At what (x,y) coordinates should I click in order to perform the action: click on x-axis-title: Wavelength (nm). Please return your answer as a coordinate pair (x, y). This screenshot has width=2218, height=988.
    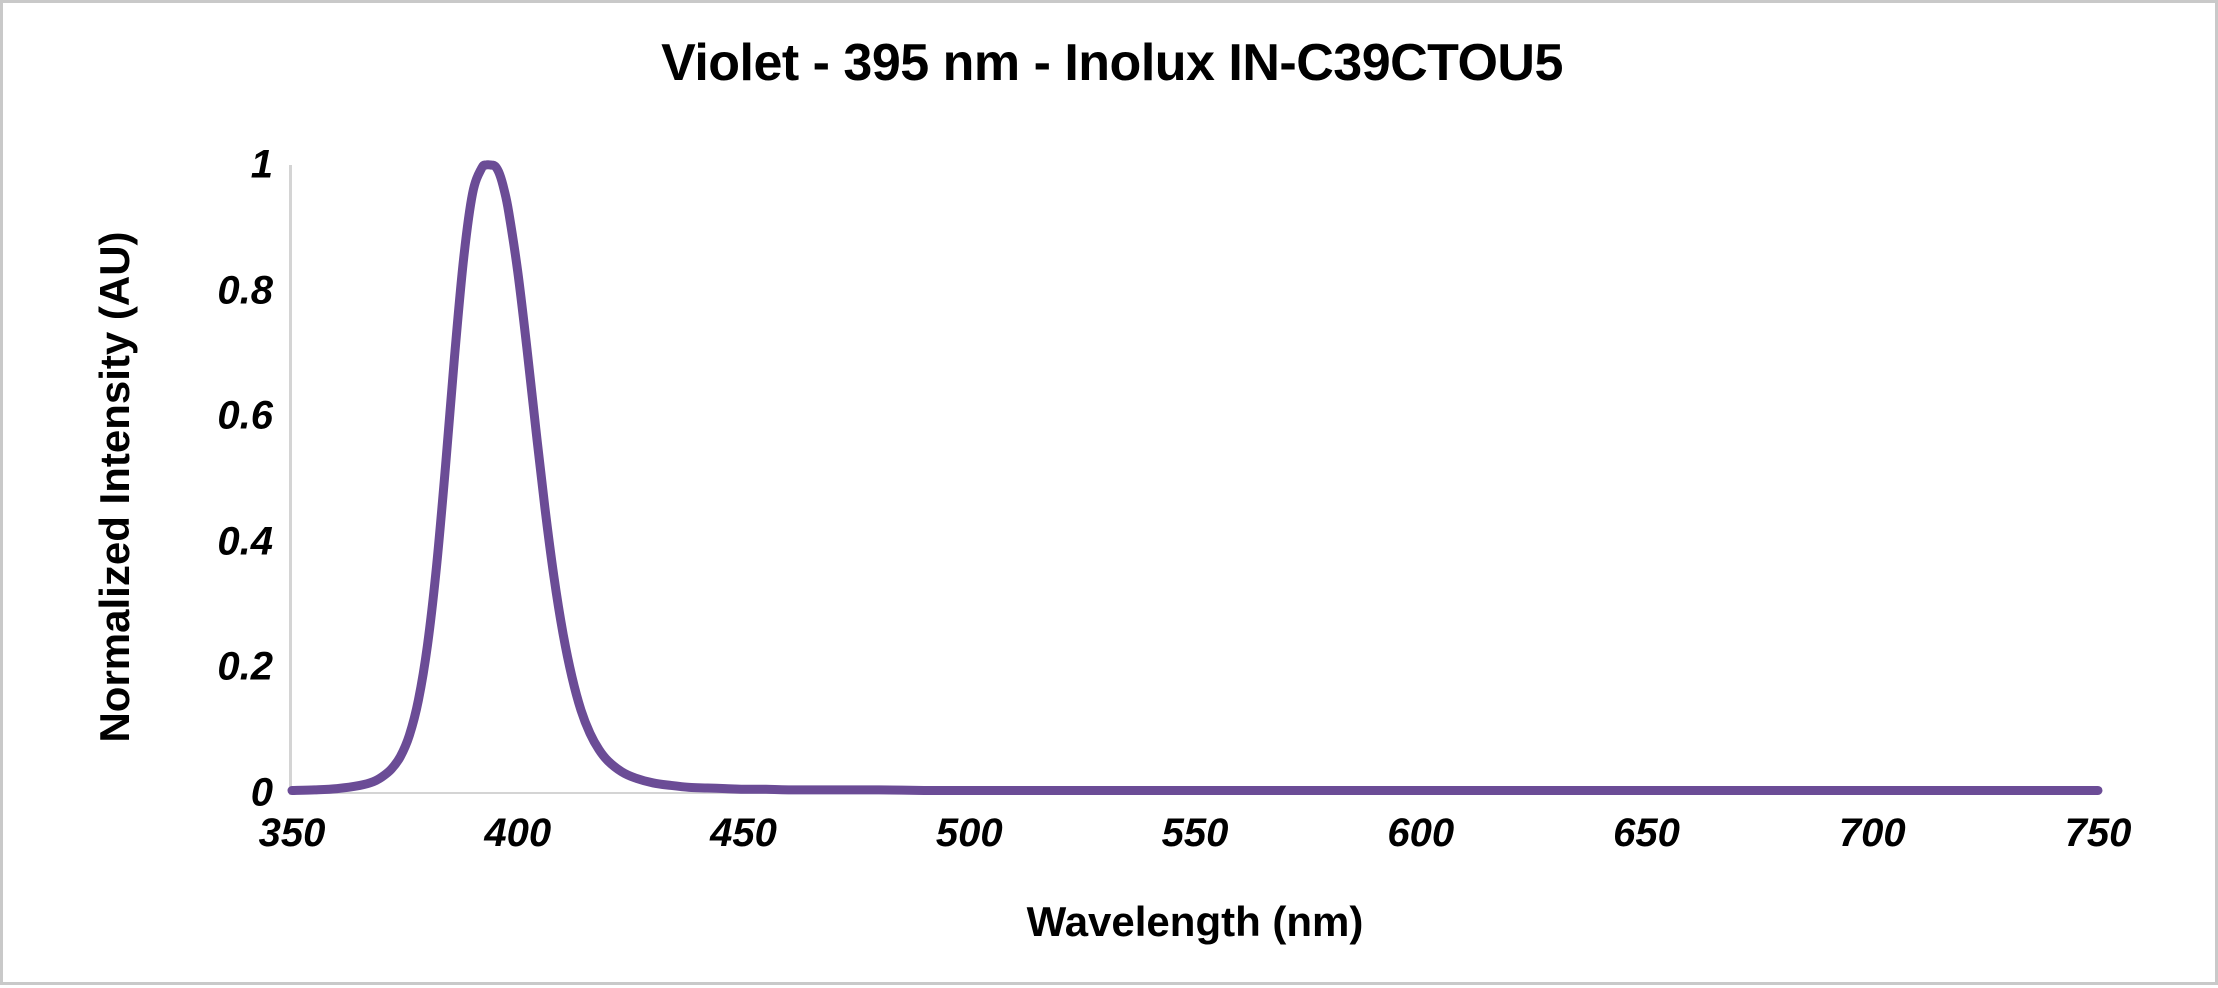
    Looking at the image, I should click on (1195, 921).